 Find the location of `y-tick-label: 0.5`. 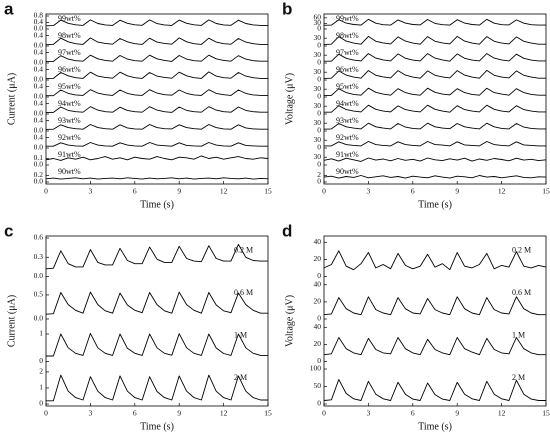

y-tick-label: 0.5 is located at coordinates (39, 294).